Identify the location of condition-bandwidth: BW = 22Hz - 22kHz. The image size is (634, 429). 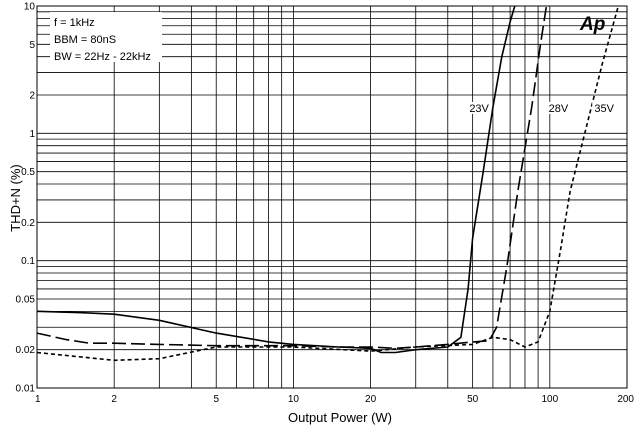
(102, 57).